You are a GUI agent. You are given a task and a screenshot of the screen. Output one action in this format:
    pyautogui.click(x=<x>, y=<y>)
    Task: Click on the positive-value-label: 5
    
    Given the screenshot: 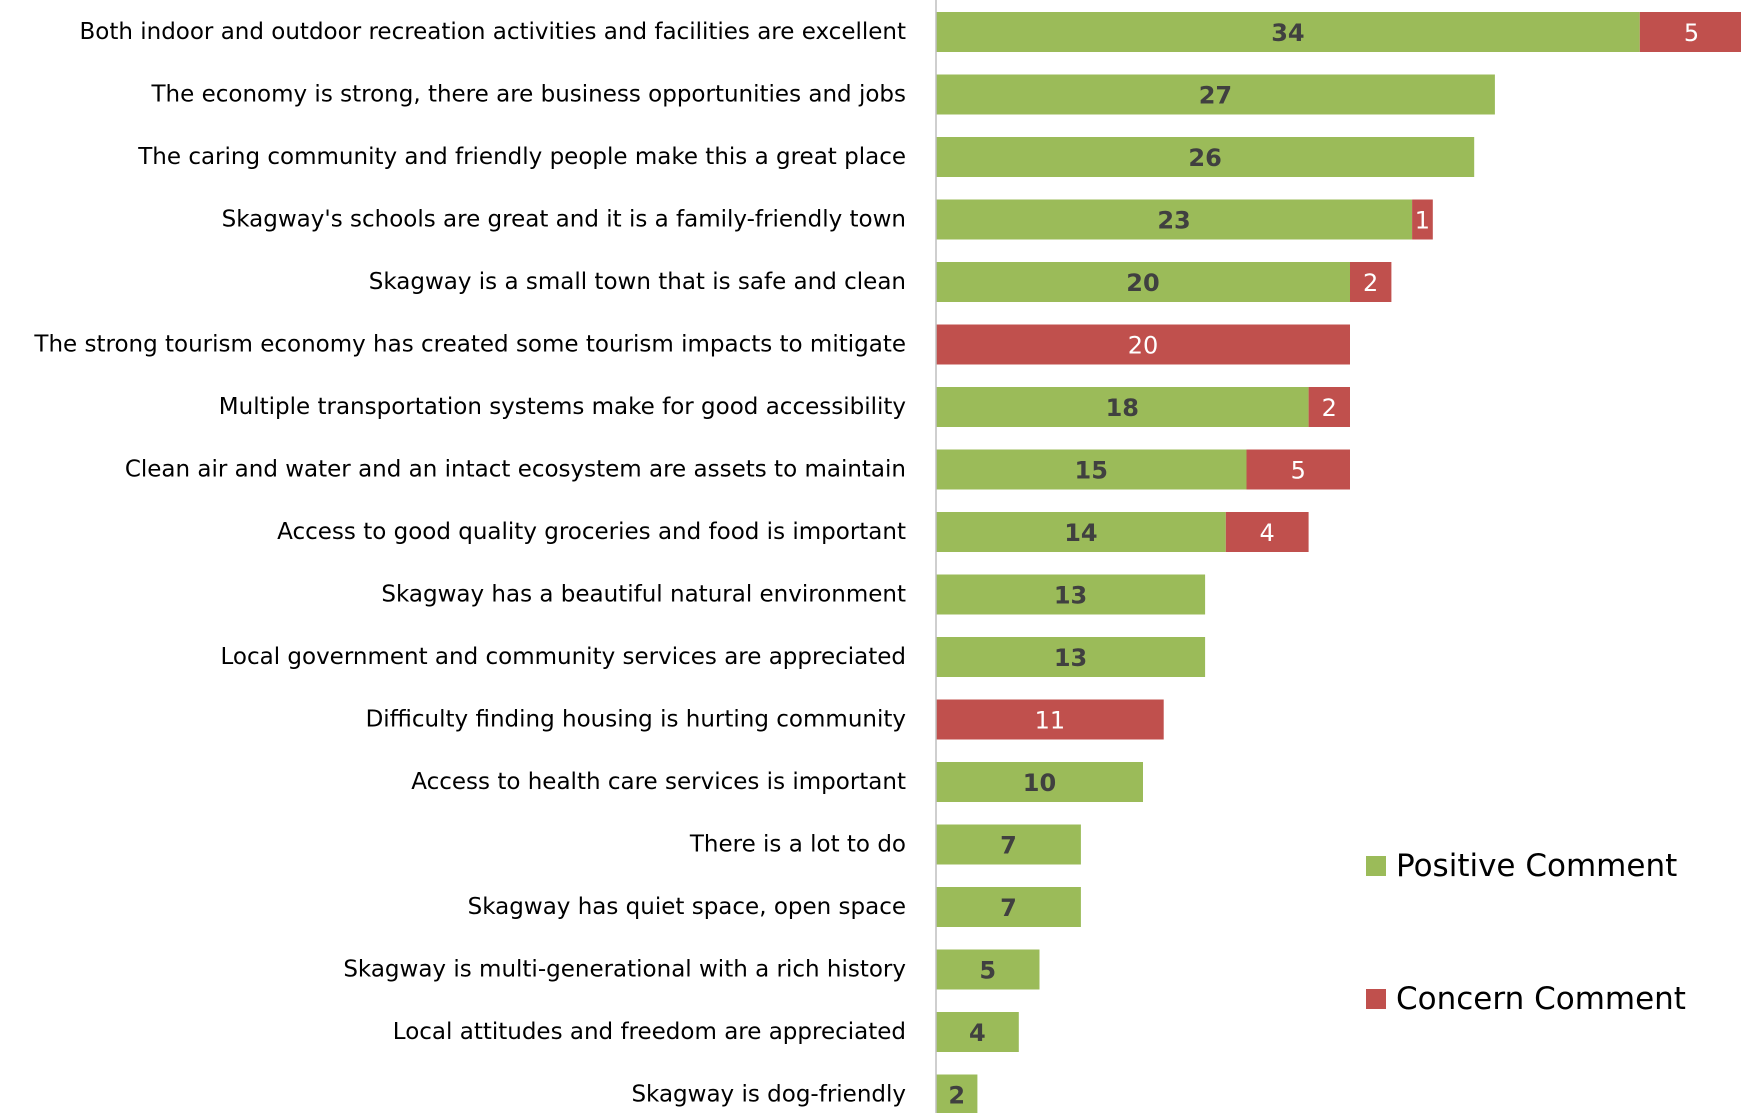 What is the action you would take?
    pyautogui.click(x=987, y=971)
    